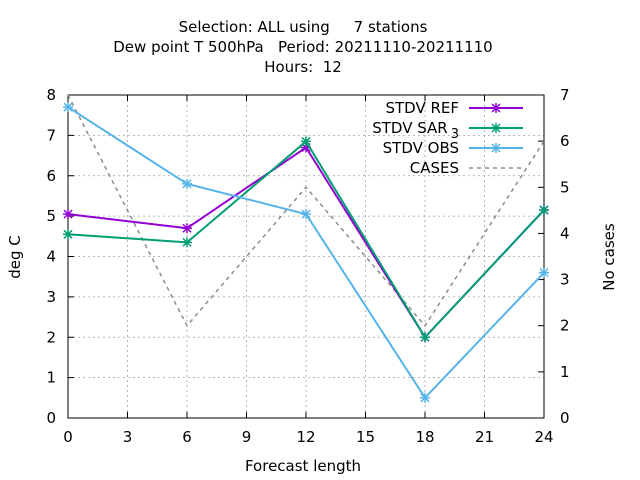  I want to click on y2-tick-label: 7, so click(565, 95).